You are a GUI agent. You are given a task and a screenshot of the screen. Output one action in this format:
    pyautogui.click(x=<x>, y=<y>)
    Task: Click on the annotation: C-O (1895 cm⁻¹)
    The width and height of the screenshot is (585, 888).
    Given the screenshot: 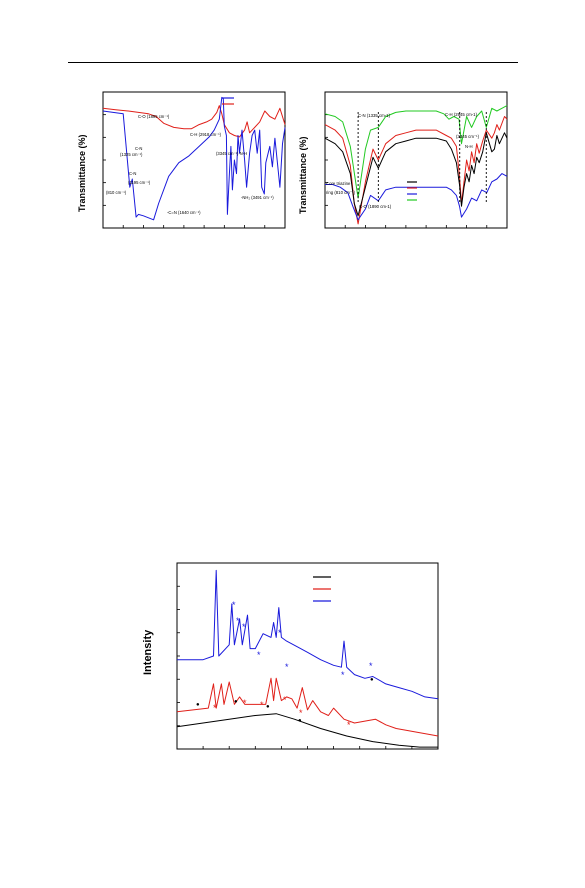 What is the action you would take?
    pyautogui.click(x=154, y=116)
    